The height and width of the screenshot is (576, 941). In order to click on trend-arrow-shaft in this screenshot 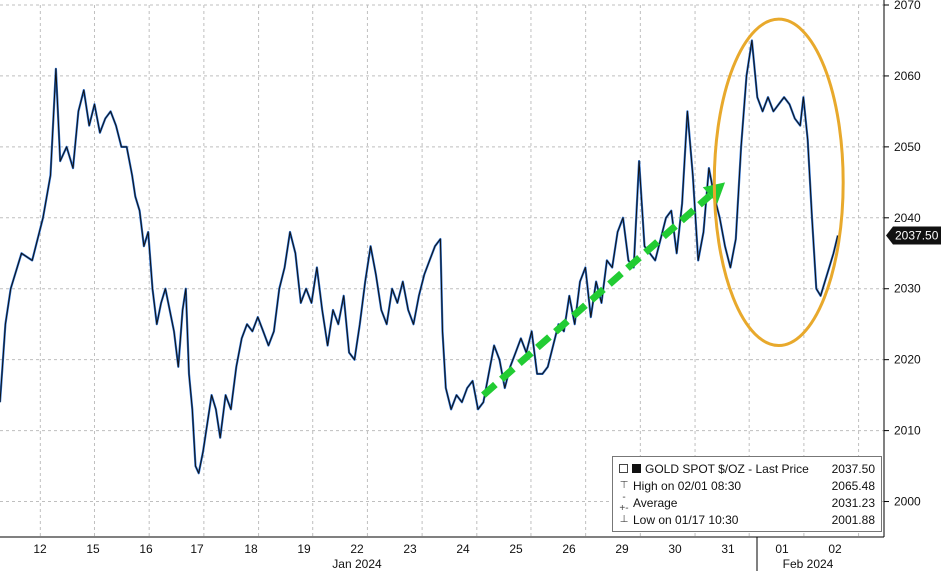, I will do `click(597, 295)`.